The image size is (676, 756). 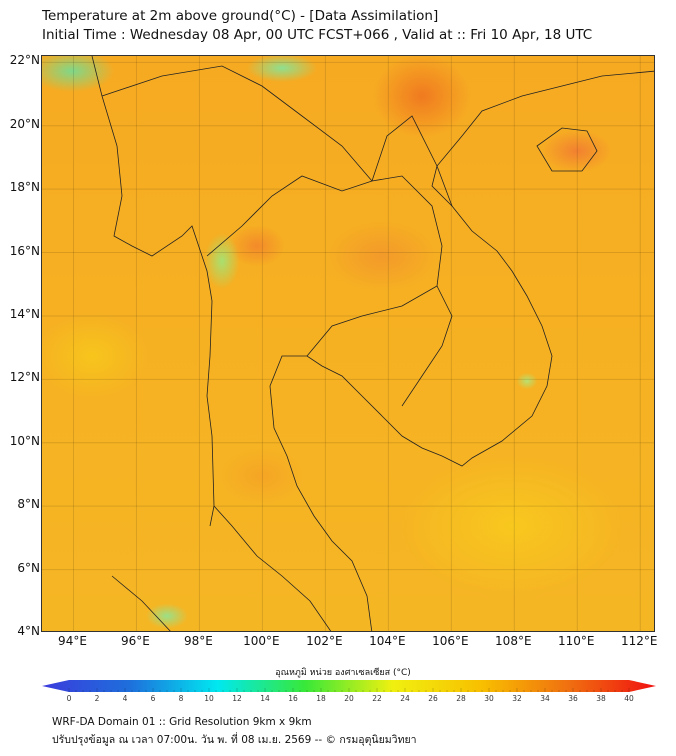 I want to click on colorbar-tick-label: 26, so click(x=433, y=698).